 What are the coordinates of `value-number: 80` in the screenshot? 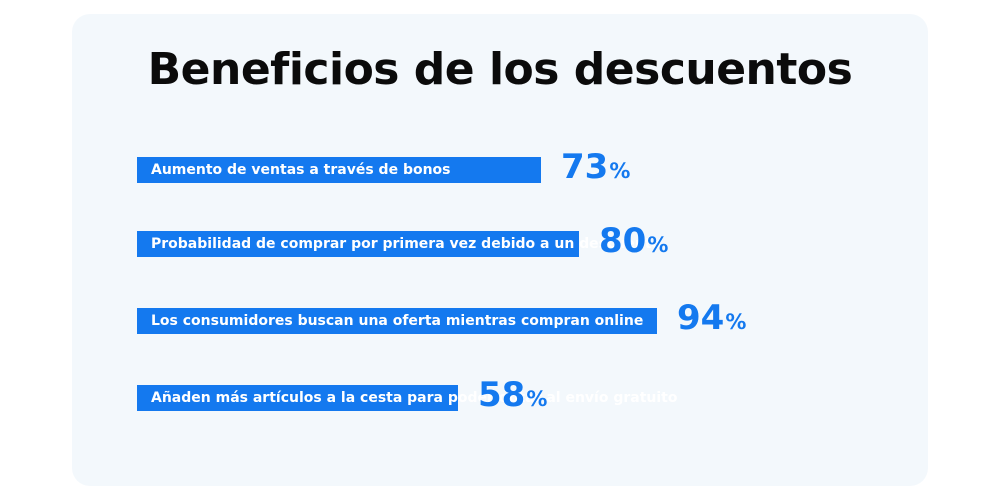 It's located at (623, 241).